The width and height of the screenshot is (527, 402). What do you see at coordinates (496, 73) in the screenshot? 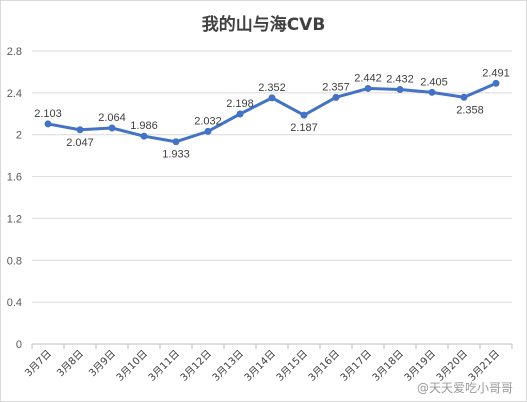
I see `data-label: 2.491` at bounding box center [496, 73].